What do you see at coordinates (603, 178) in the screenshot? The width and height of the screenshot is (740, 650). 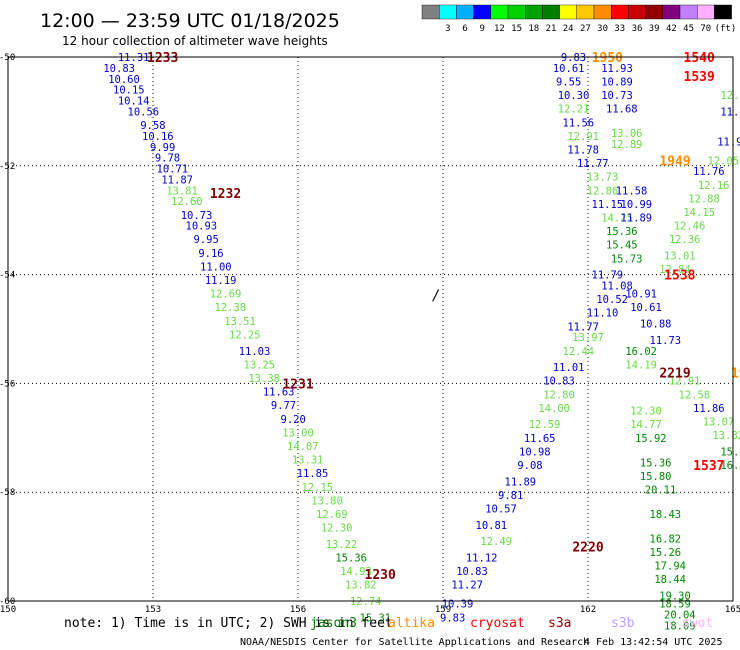 I see `data-point-label: 13.73` at bounding box center [603, 178].